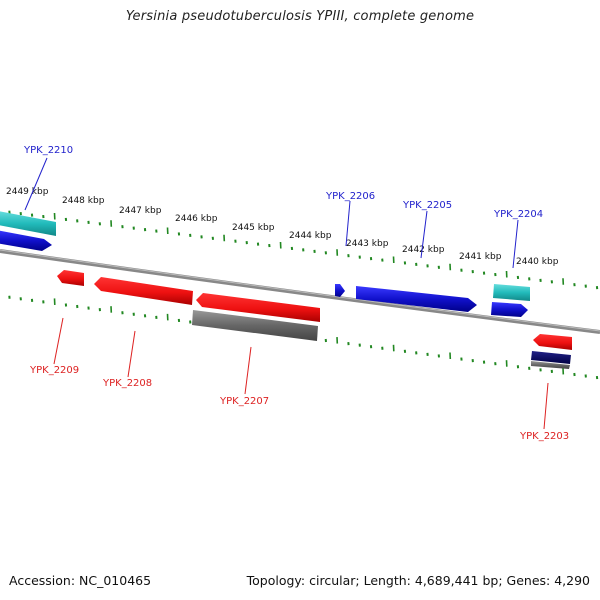 The height and width of the screenshot is (600, 600). What do you see at coordinates (480, 257) in the screenshot?
I see `scale-label: 2441 kbp` at bounding box center [480, 257].